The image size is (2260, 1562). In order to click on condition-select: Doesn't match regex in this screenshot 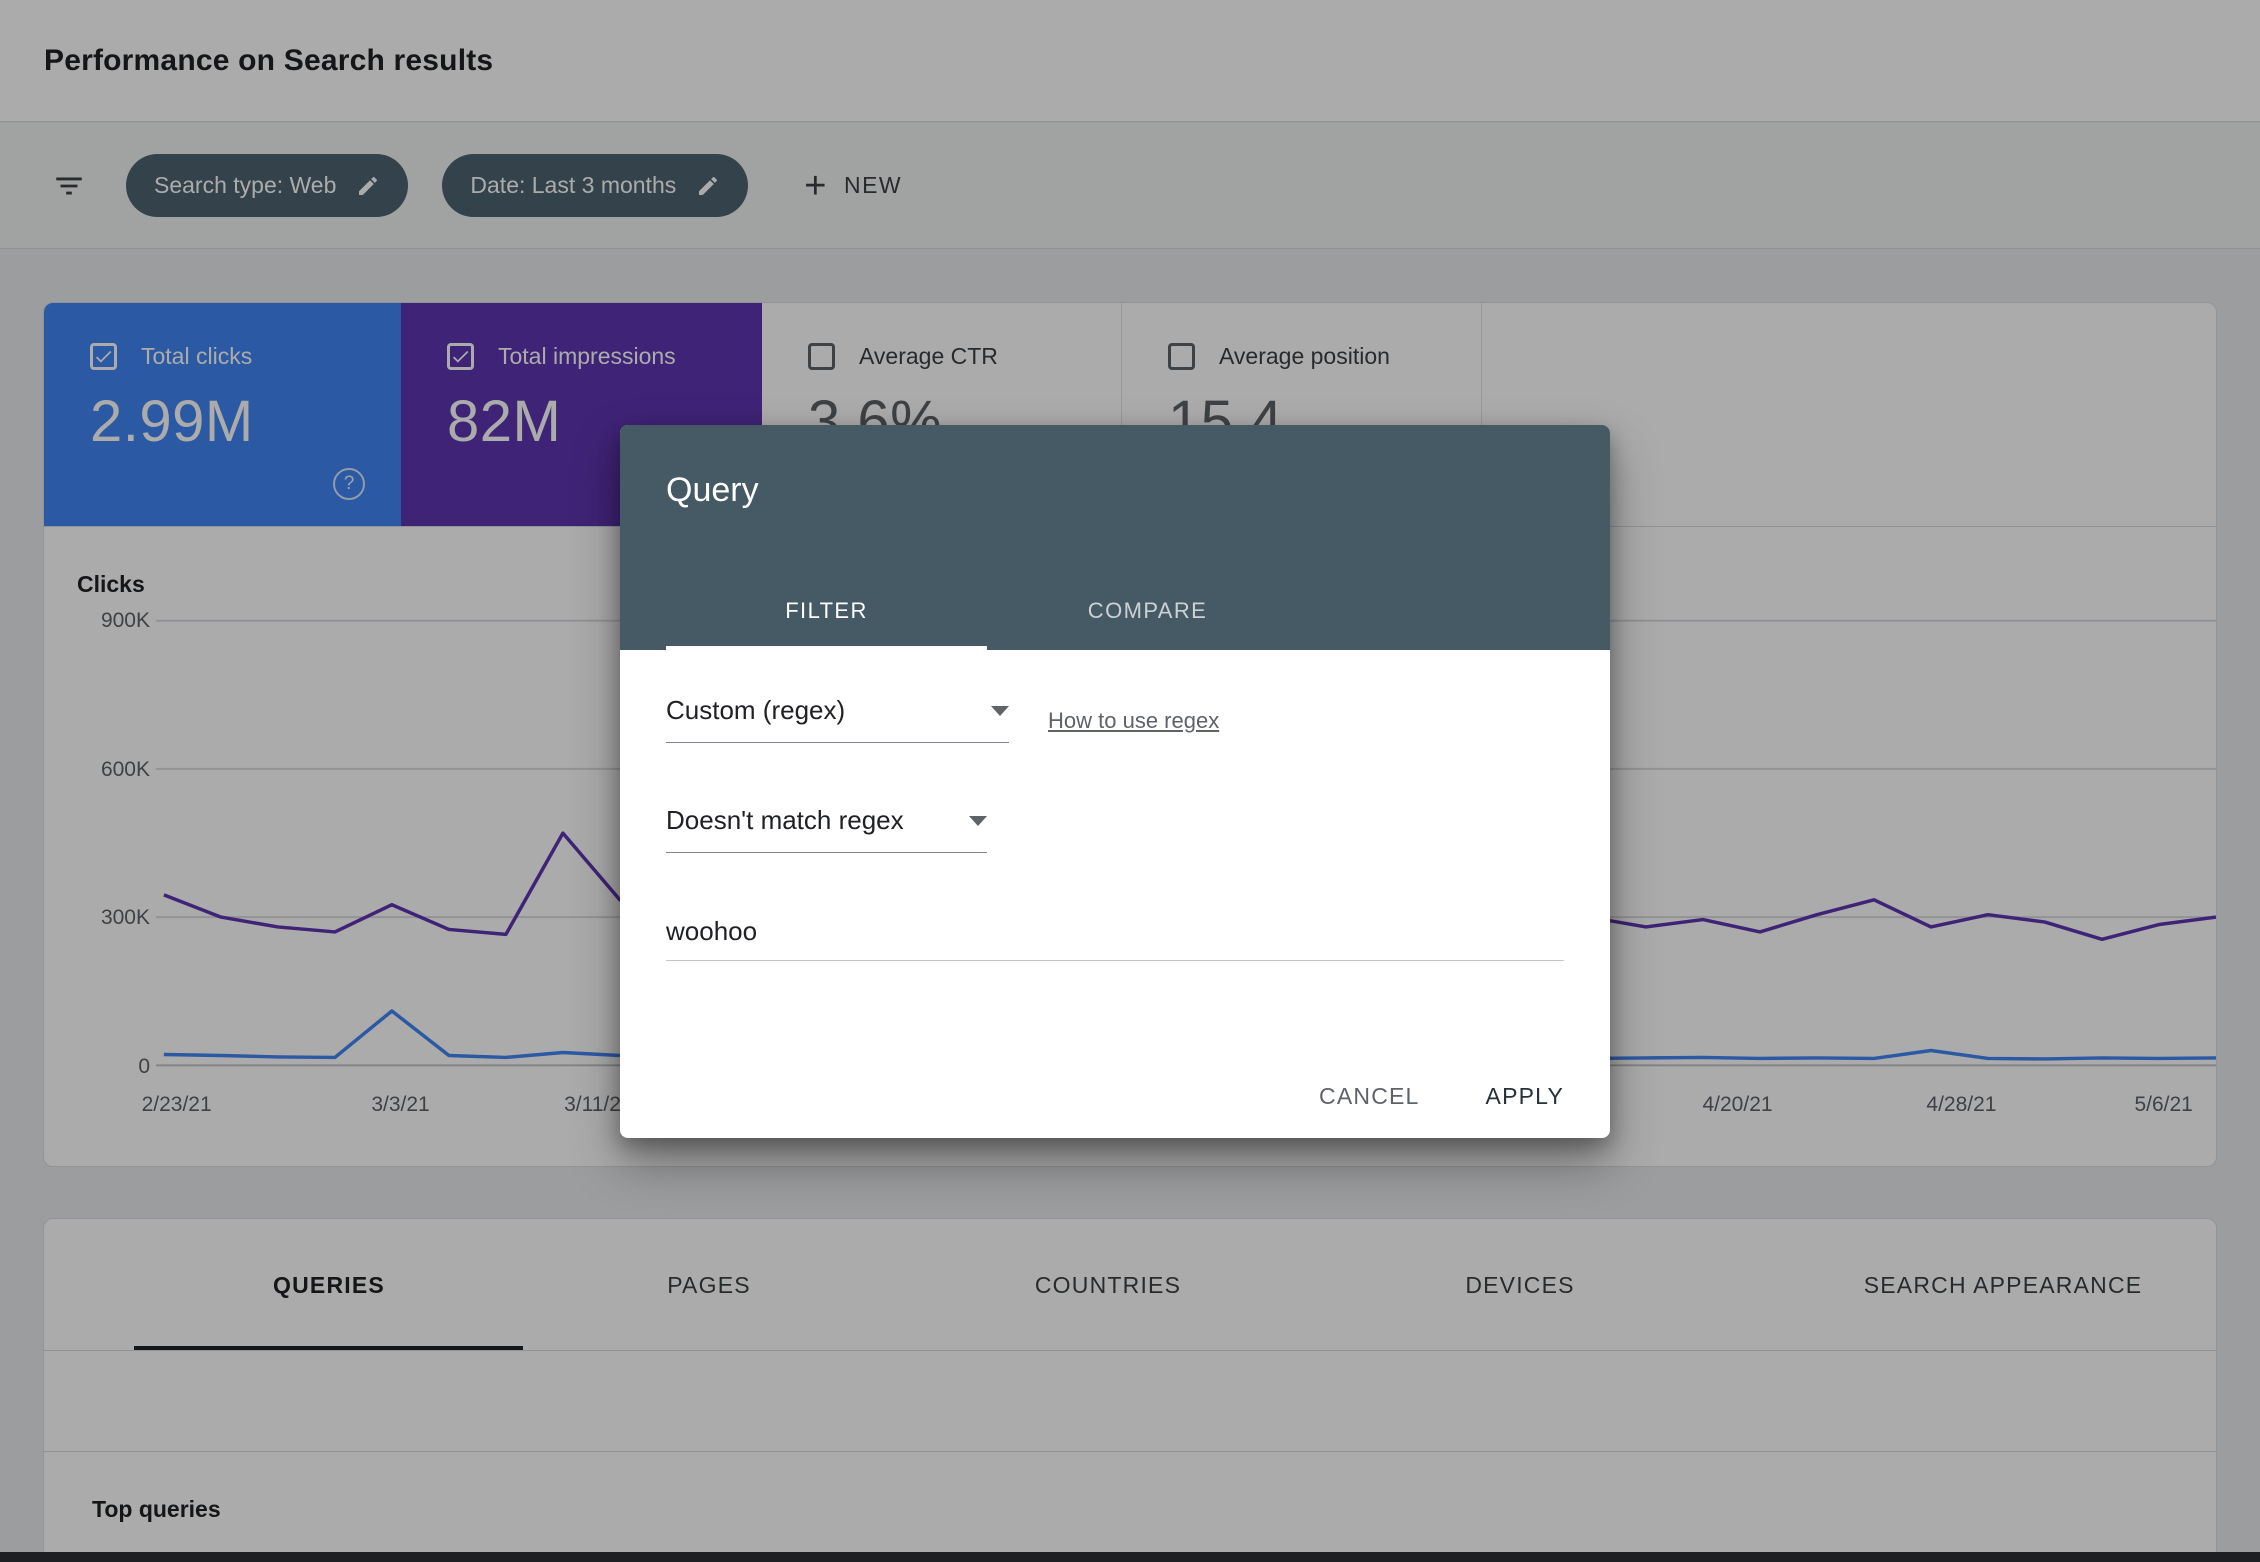, I will do `click(826, 829)`.